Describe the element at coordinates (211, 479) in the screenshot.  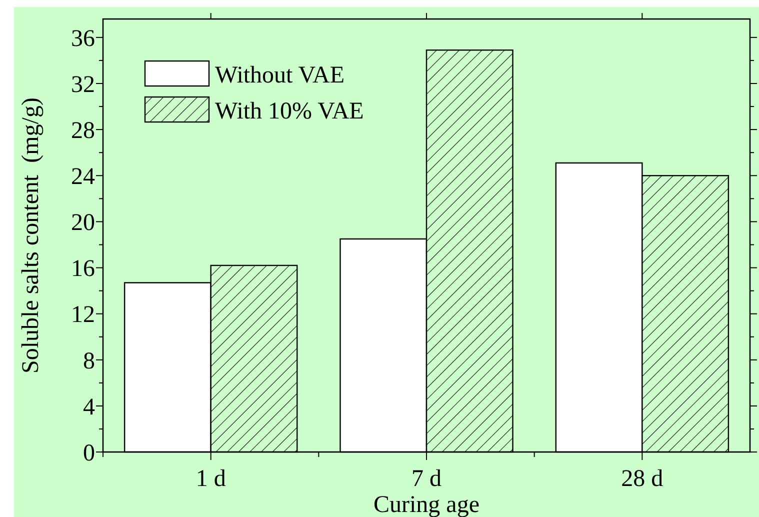
I see `x-tick-label: 1 d` at that location.